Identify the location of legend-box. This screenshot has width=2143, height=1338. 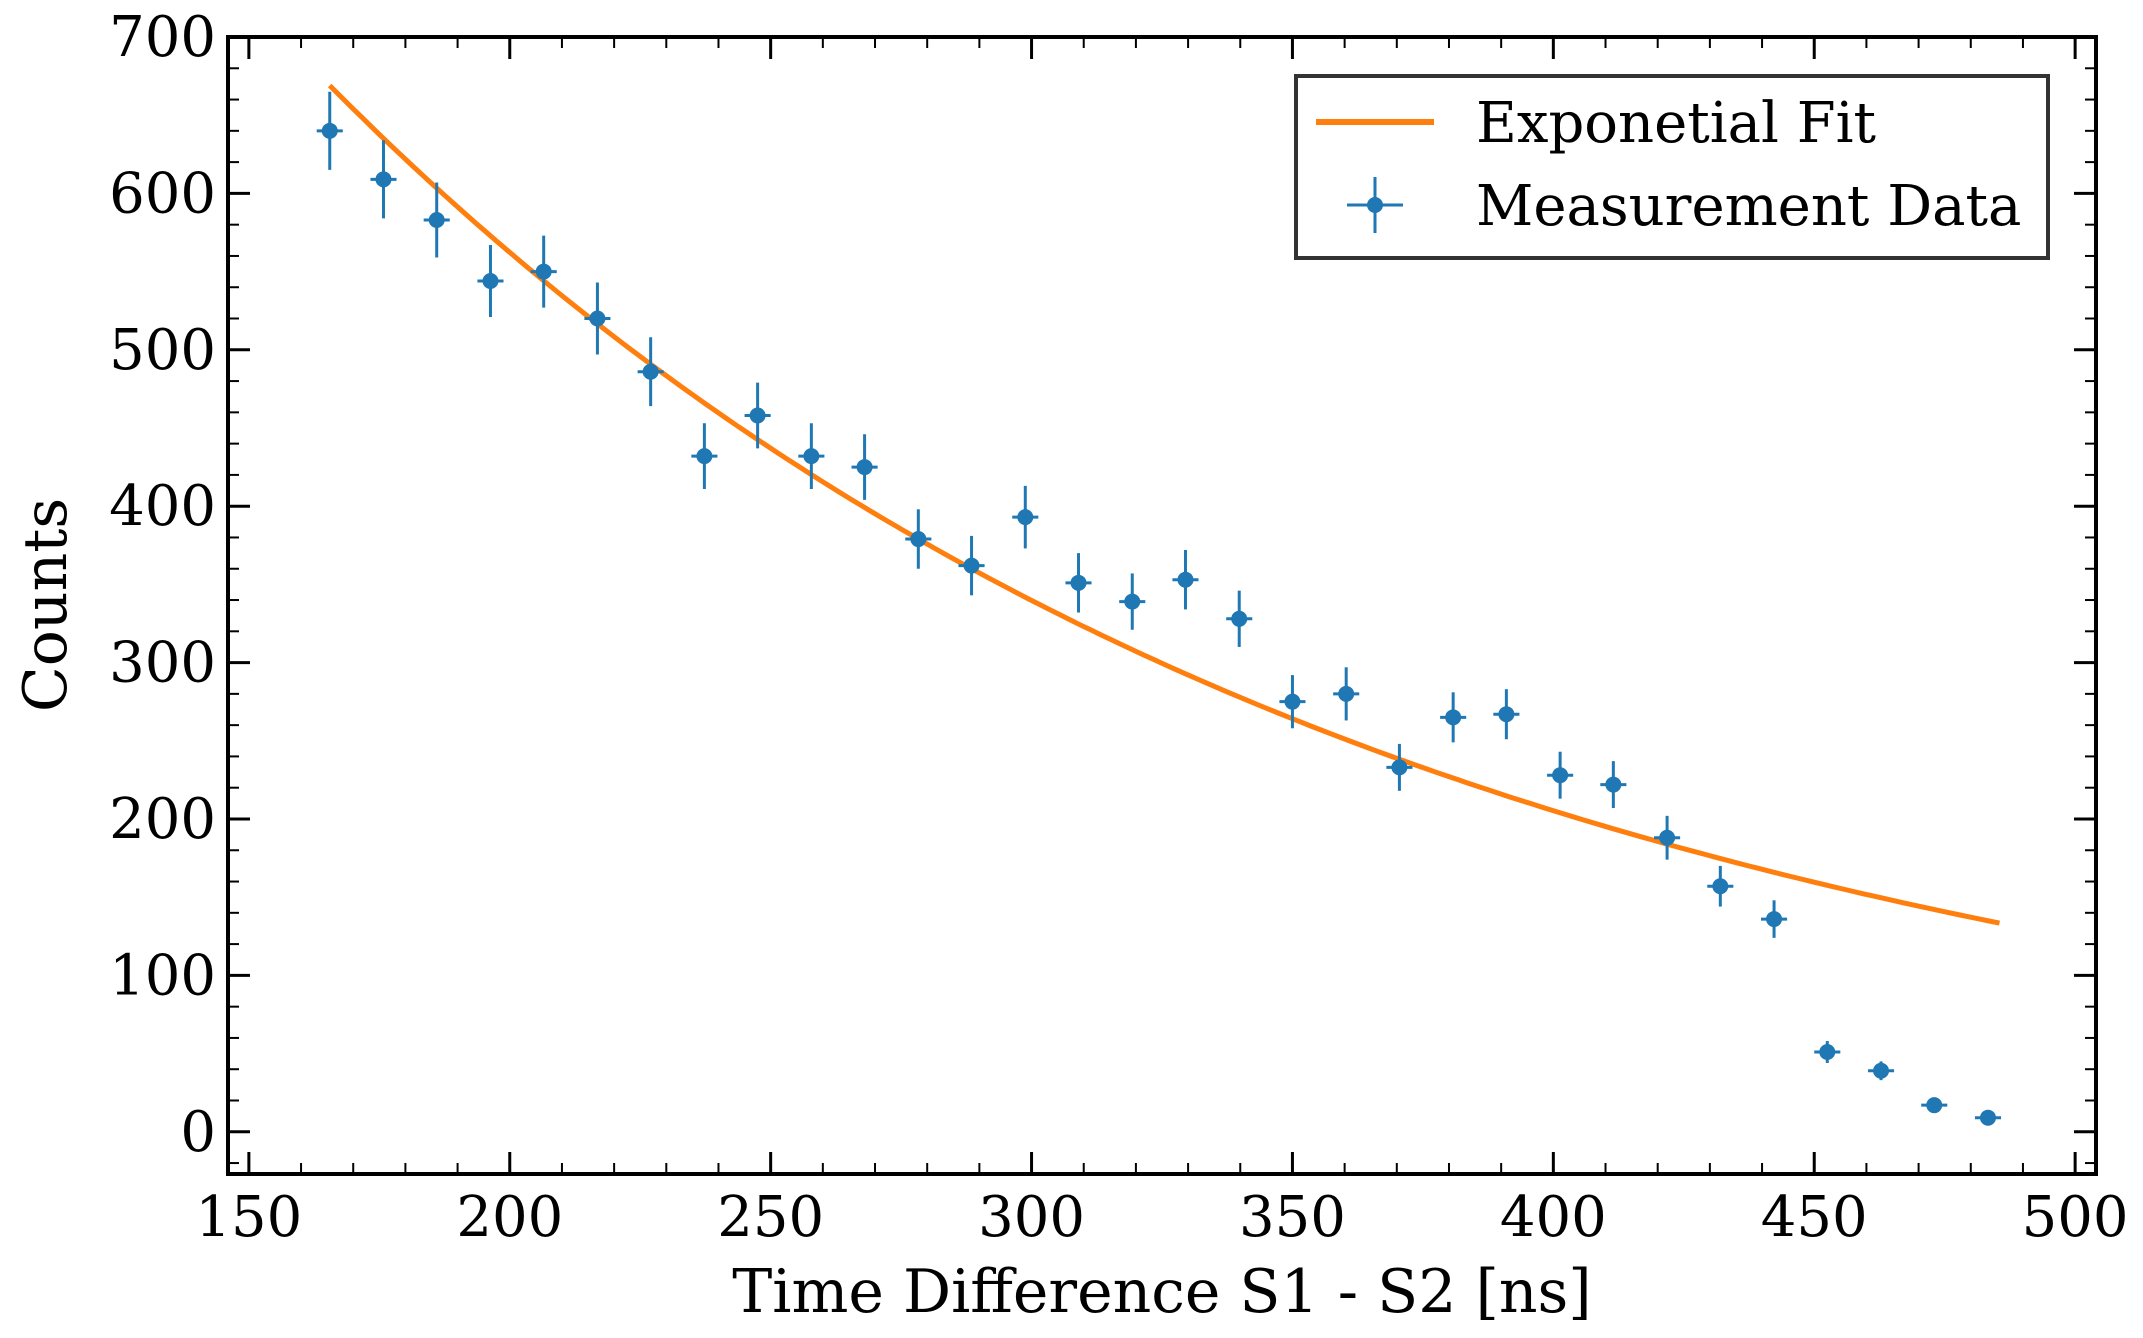
(1672, 167).